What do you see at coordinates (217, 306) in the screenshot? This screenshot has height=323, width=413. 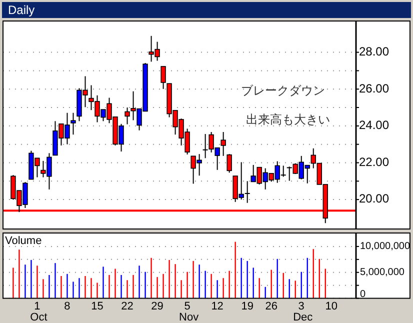 I see `x-tick-label: 12` at bounding box center [217, 306].